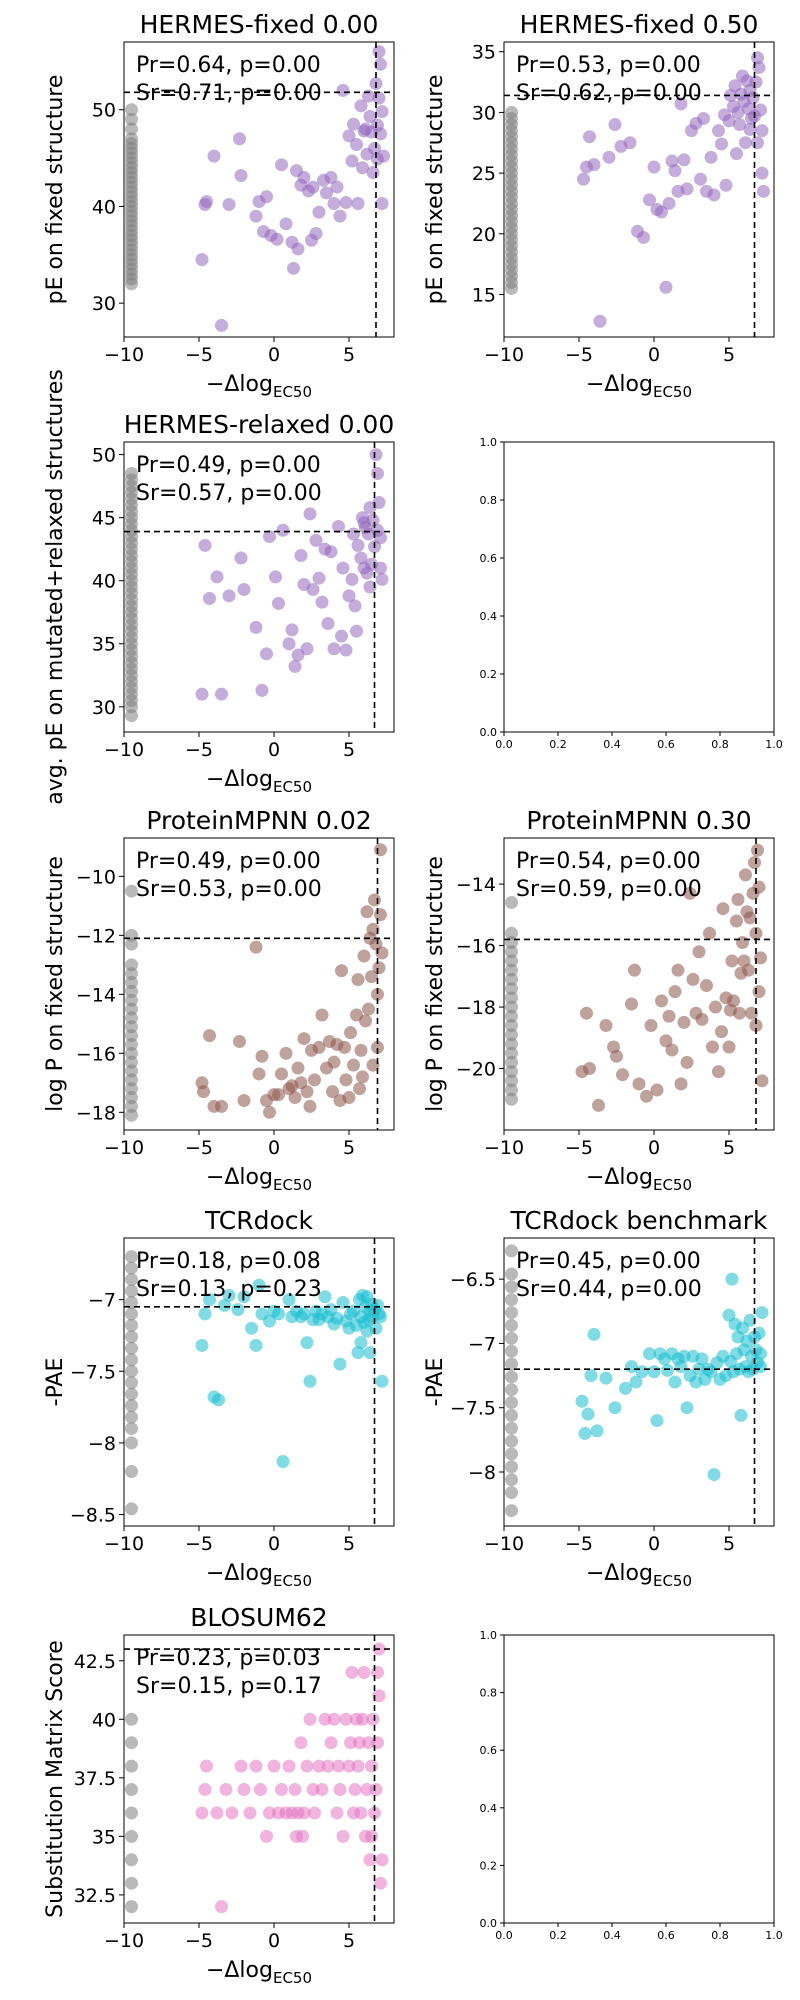 This screenshot has height=2000, width=800. I want to click on x-tick-label: 0.0, so click(504, 744).